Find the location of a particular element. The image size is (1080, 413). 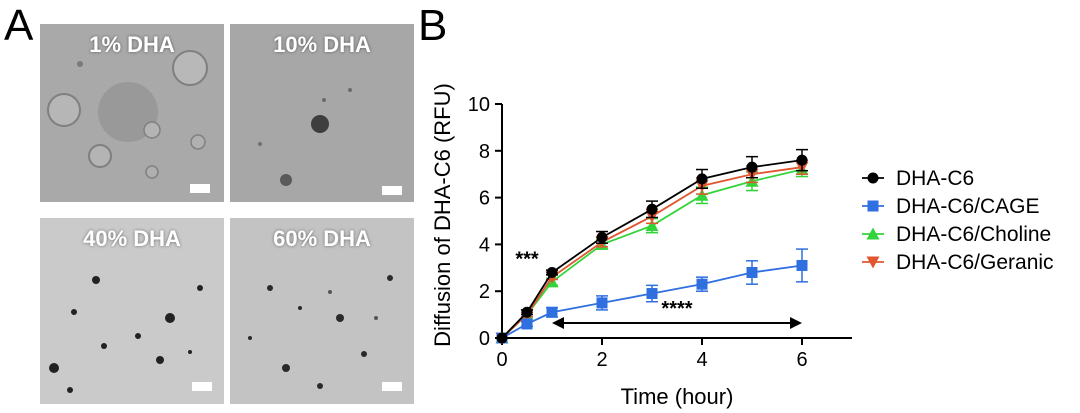

micrograph-10pct-image is located at coordinates (322, 113).